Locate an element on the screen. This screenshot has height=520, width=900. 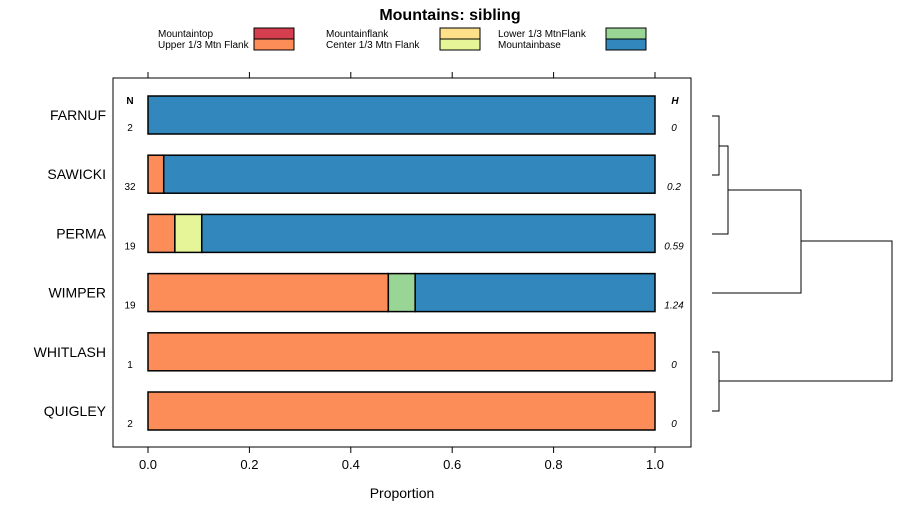
legend-label-upper-1-3-mtn-flank: Upper 1/3 Mtn Flank is located at coordinates (204, 45).